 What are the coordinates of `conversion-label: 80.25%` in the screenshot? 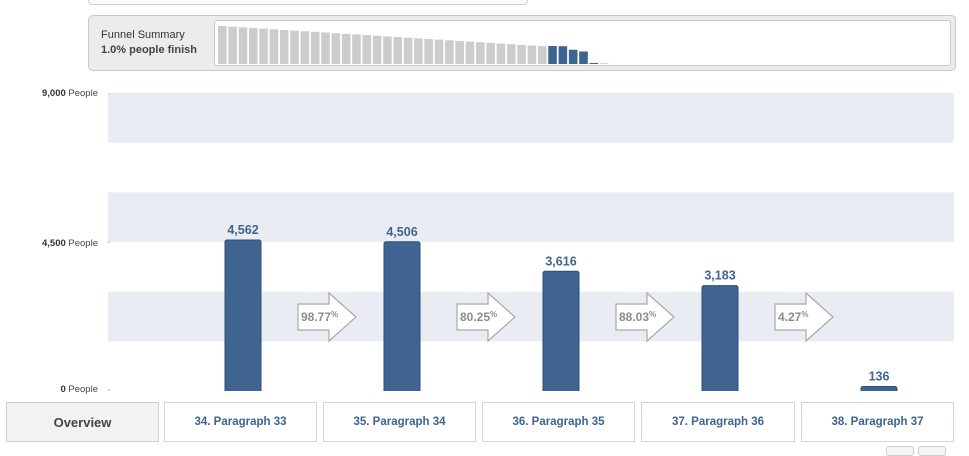 It's located at (478, 317).